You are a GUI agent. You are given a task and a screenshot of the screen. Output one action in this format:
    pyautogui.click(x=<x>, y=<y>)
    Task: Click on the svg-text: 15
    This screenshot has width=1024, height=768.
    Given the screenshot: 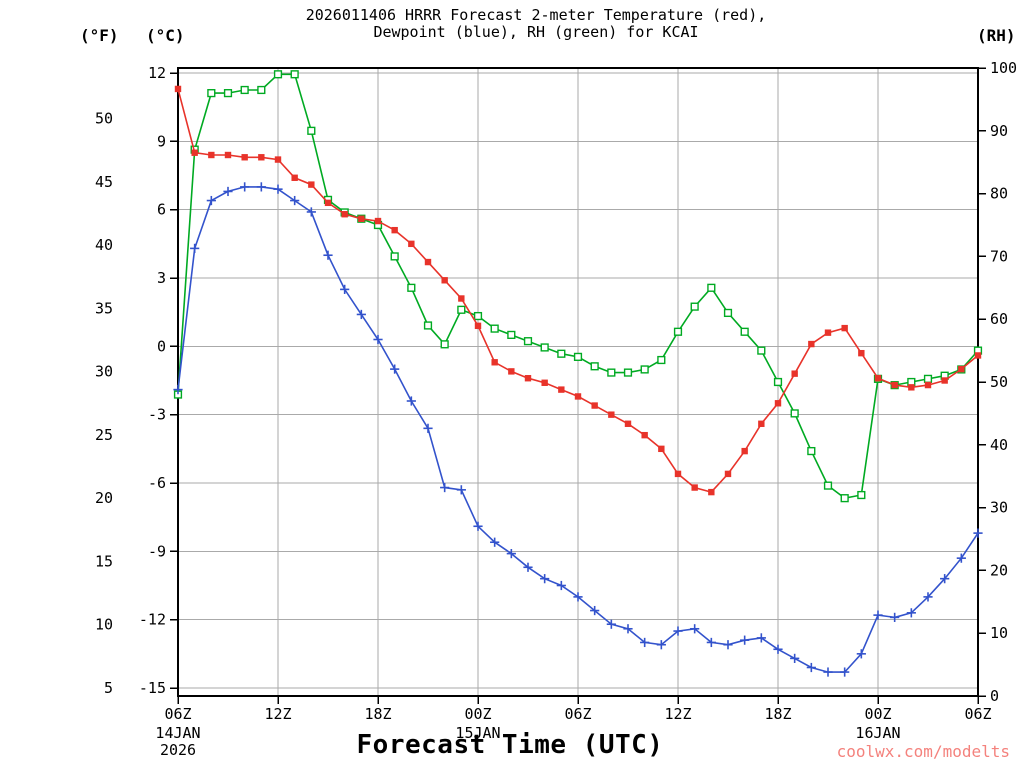 What is the action you would take?
    pyautogui.click(x=104, y=561)
    